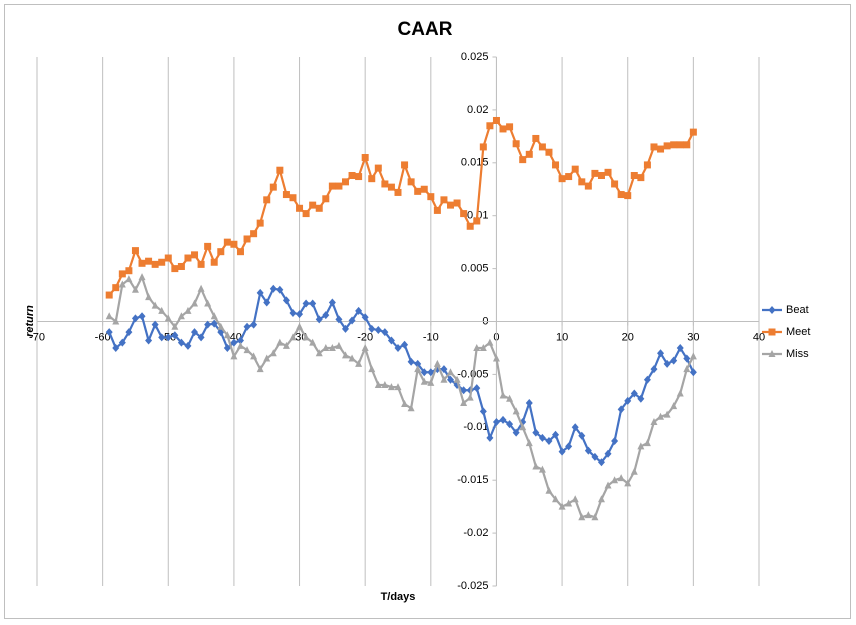  What do you see at coordinates (759, 337) in the screenshot?
I see `x-tick-label: 40` at bounding box center [759, 337].